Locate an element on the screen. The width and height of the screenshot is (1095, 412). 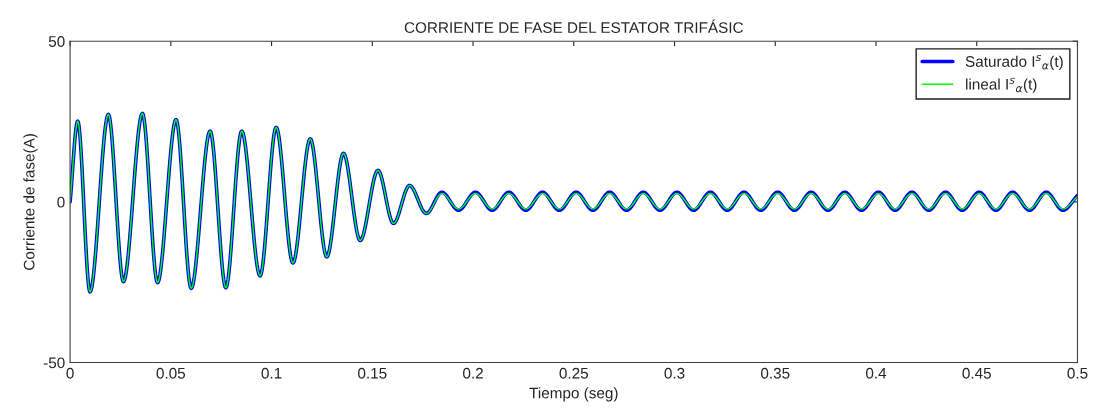
legend-label: lineal I$^{s}$$_{α}$(t) is located at coordinates (1001, 85).